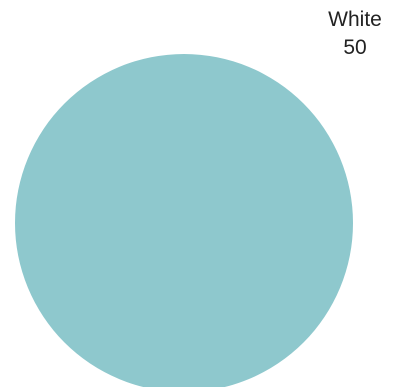  Describe the element at coordinates (355, 19) in the screenshot. I see `slice-name: White` at that location.